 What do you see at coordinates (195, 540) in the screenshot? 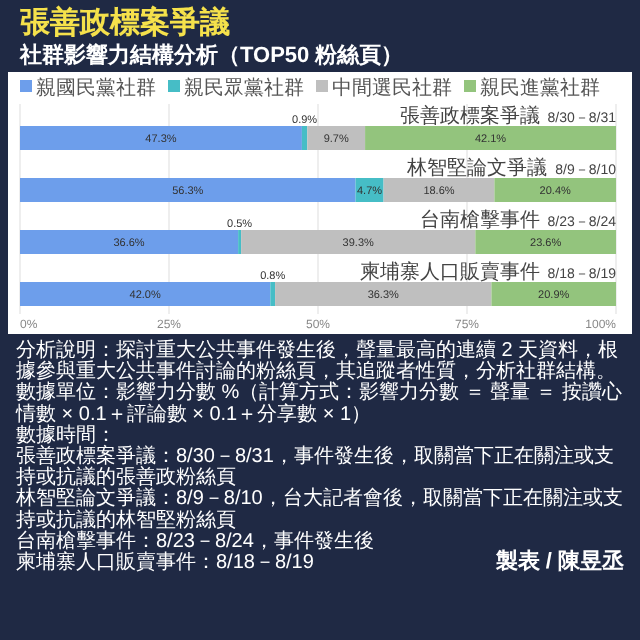
I see `text: 台南槍擊事件：8/23－8/24，事件發生後` at bounding box center [195, 540].